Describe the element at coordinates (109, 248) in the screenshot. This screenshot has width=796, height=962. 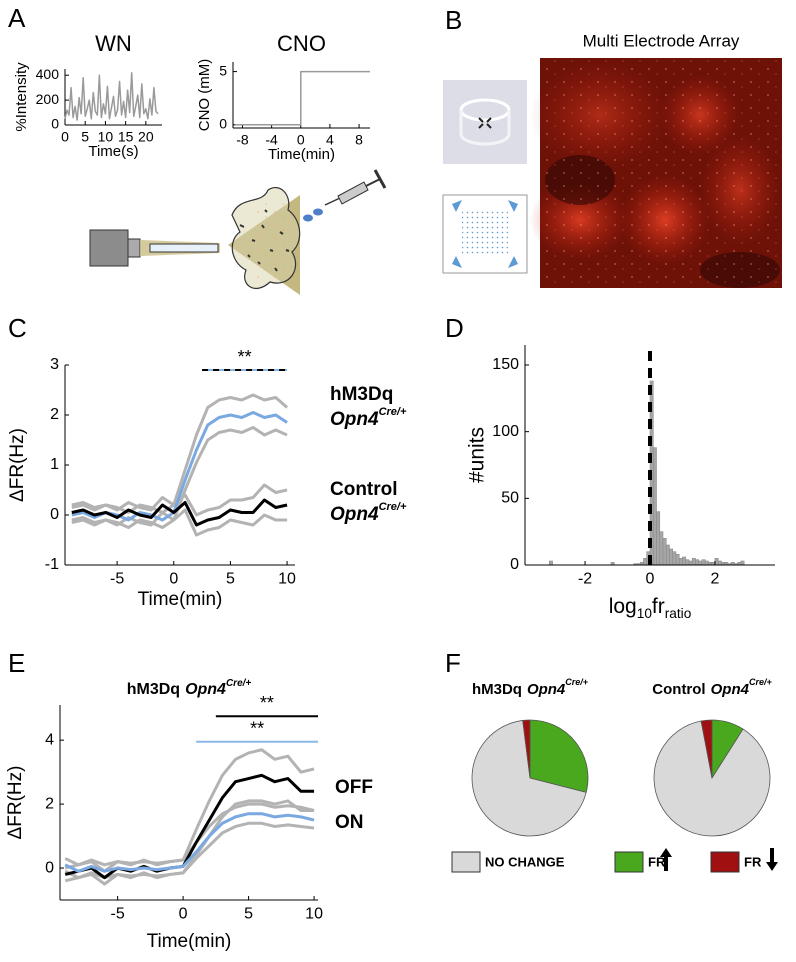
I see `camera` at that location.